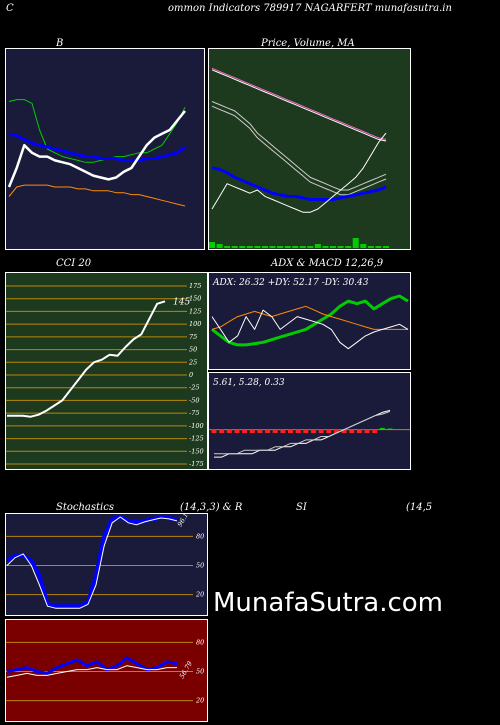 The height and width of the screenshot is (725, 500). What do you see at coordinates (60, 43) in the screenshot?
I see `bollinger-title: B` at bounding box center [60, 43].